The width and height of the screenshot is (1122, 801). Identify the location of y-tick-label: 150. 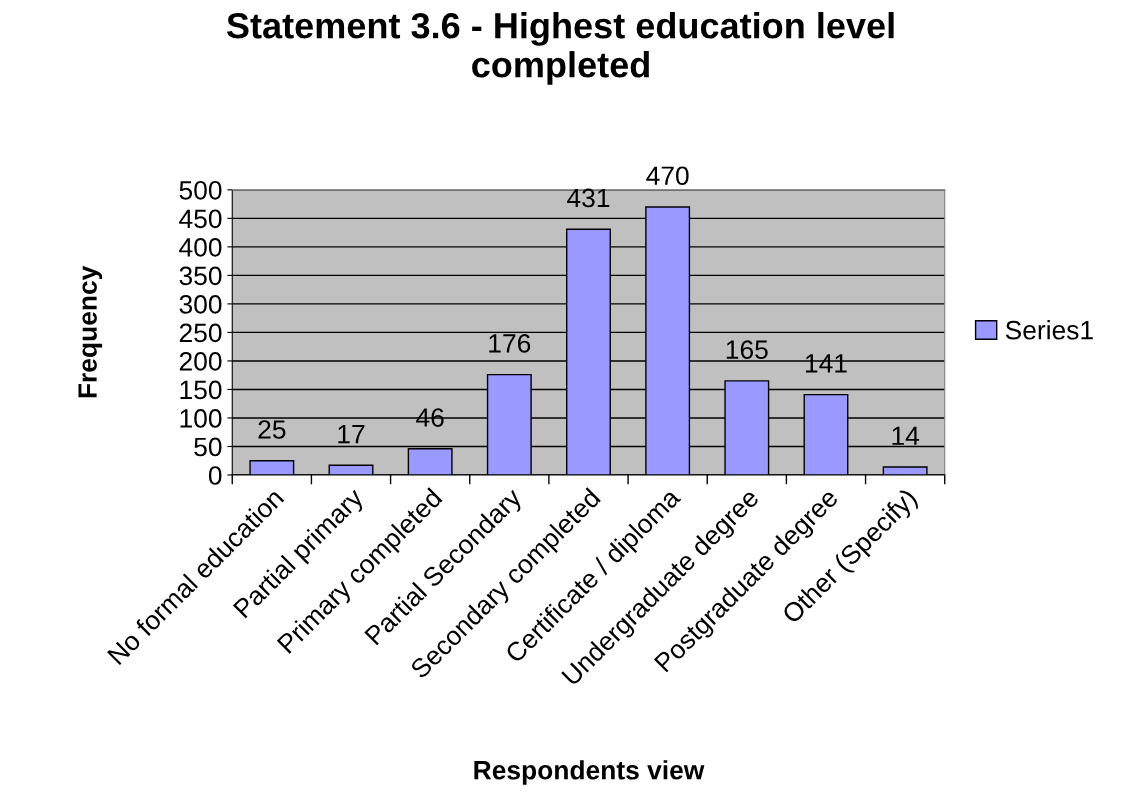
(201, 390).